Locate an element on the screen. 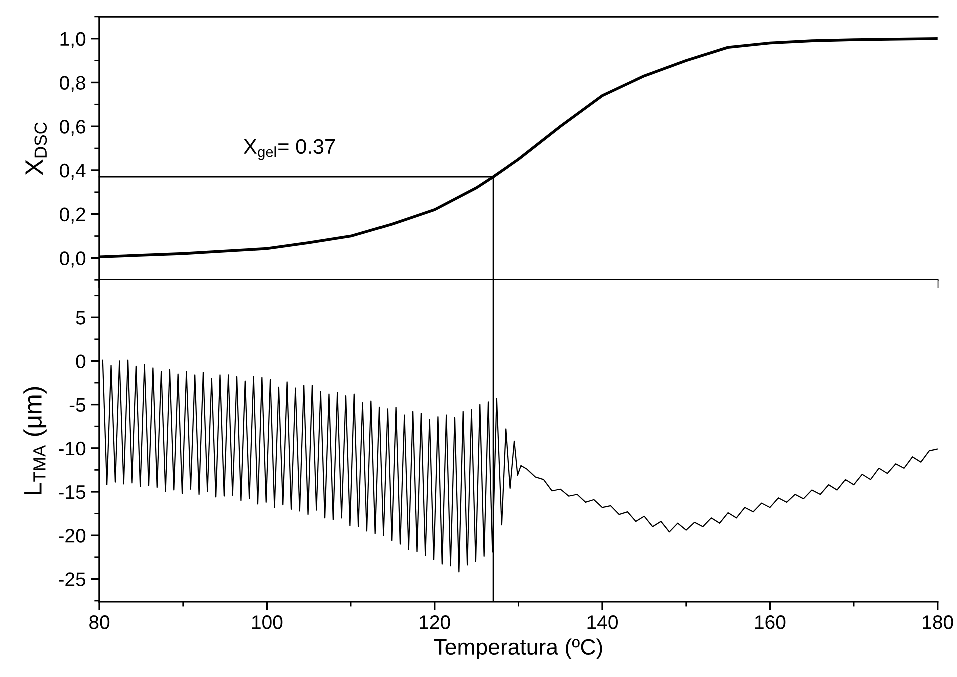 The width and height of the screenshot is (957, 677). x-axis-title: Temperatura (ºC) is located at coordinates (518, 649).